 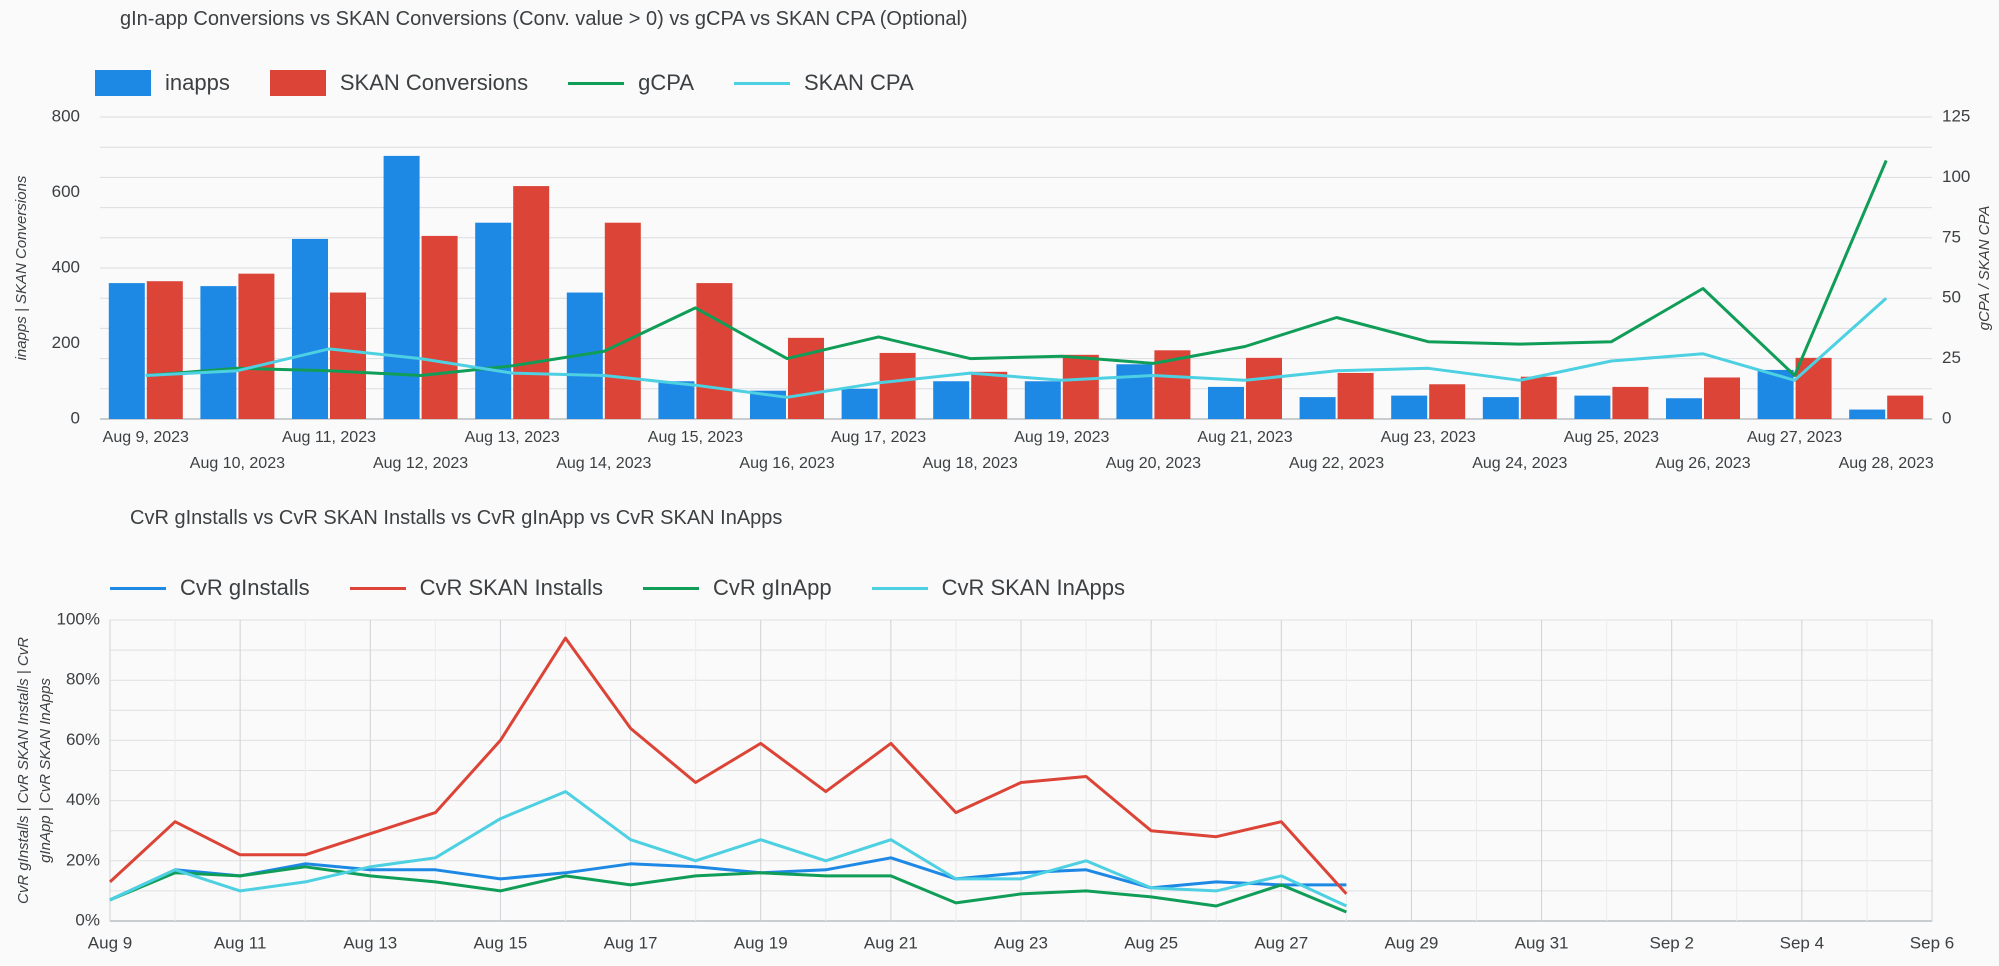 What do you see at coordinates (78, 618) in the screenshot?
I see `chart2-y-tick: 100%` at bounding box center [78, 618].